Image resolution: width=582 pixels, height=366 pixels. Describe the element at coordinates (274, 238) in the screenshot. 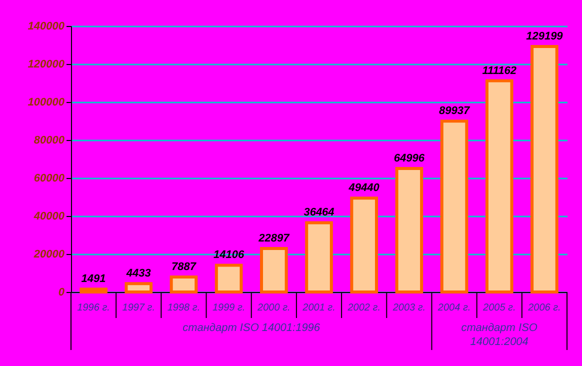

I see `data-label: 22897` at that location.